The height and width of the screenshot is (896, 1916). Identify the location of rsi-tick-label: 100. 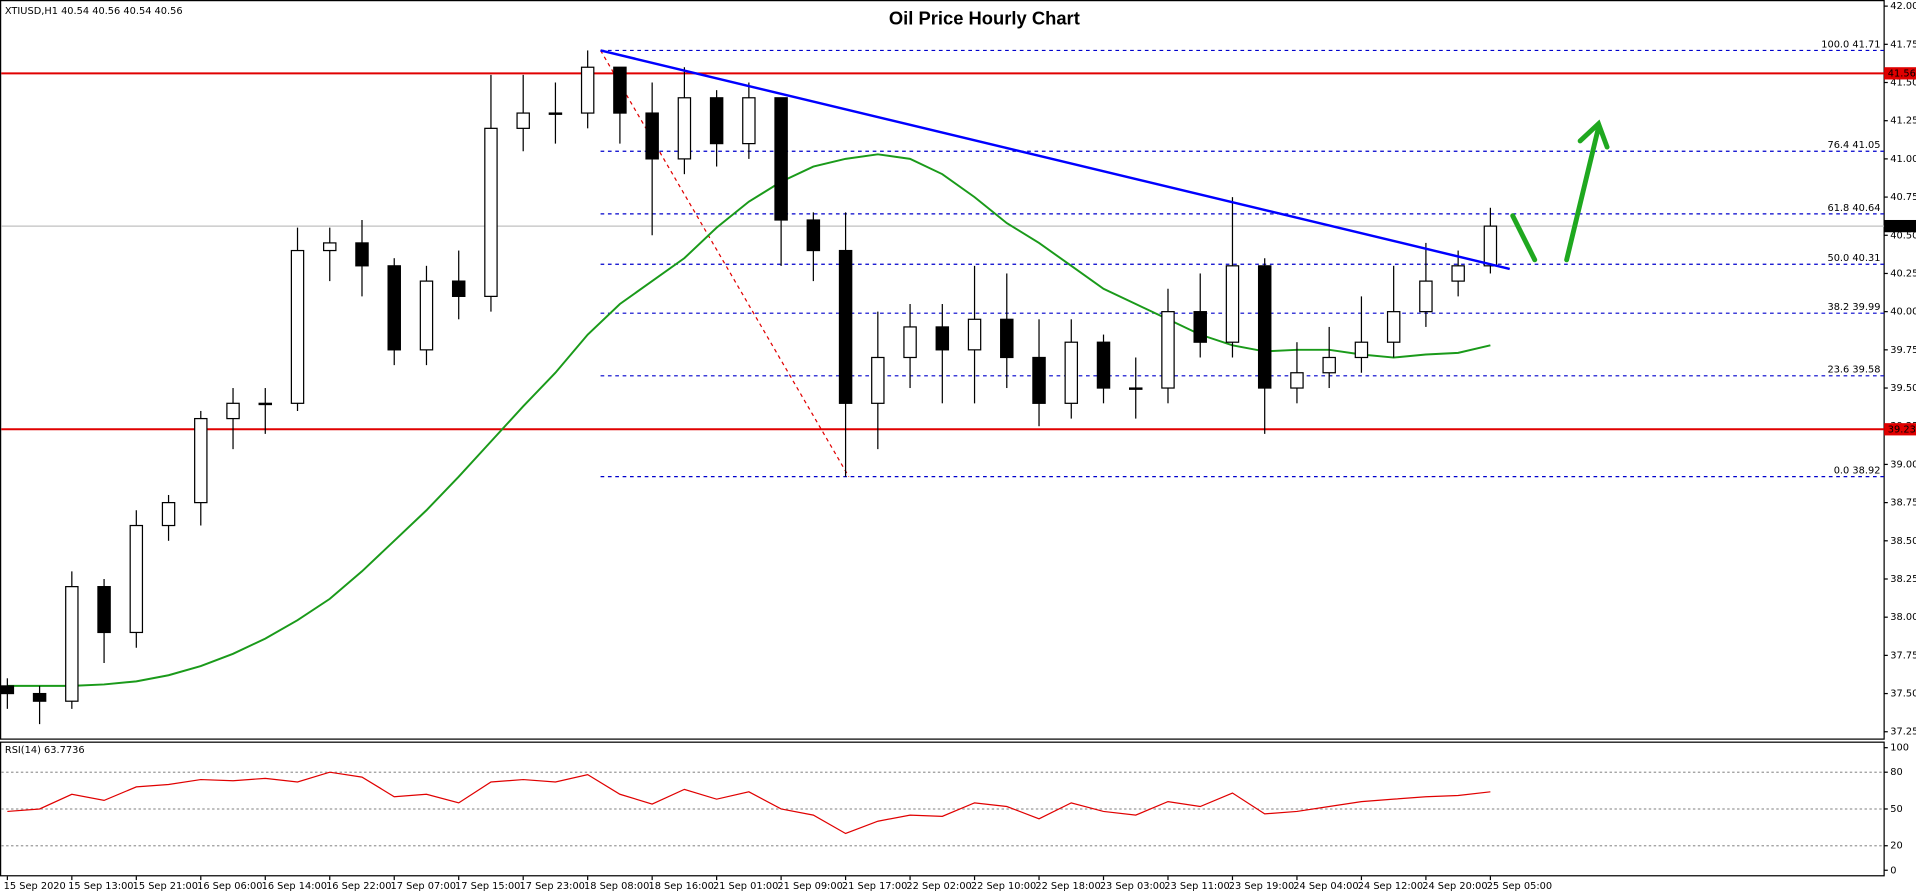
(1899, 748).